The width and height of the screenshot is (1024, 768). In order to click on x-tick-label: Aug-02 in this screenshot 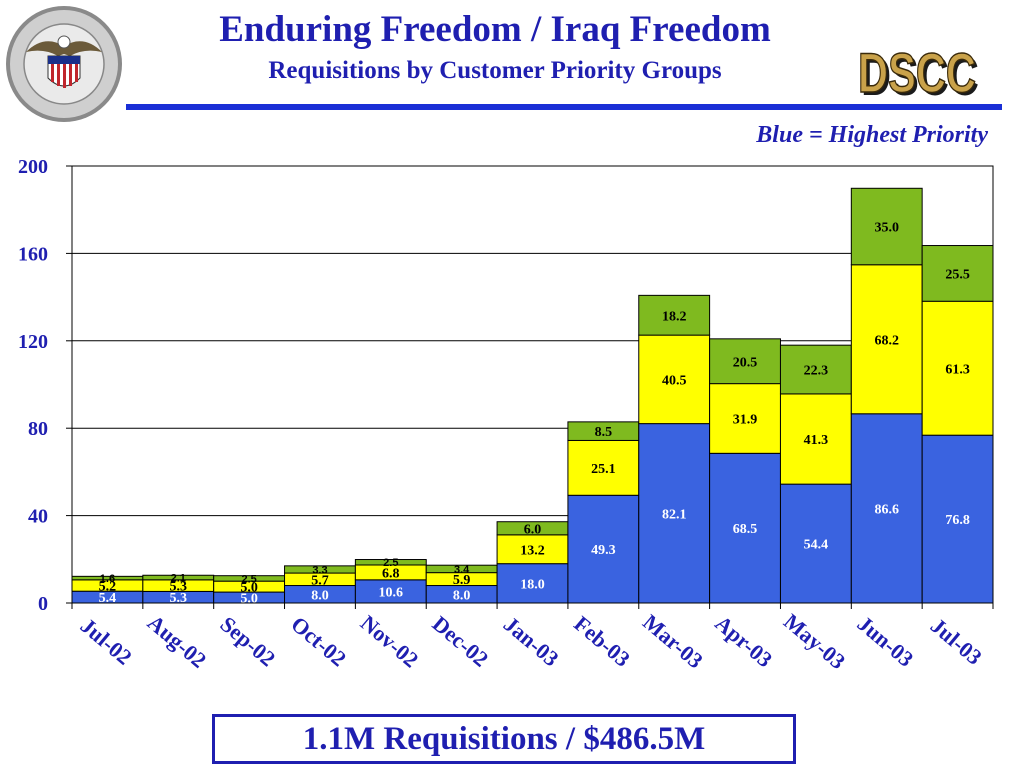, I will do `click(177, 641)`.